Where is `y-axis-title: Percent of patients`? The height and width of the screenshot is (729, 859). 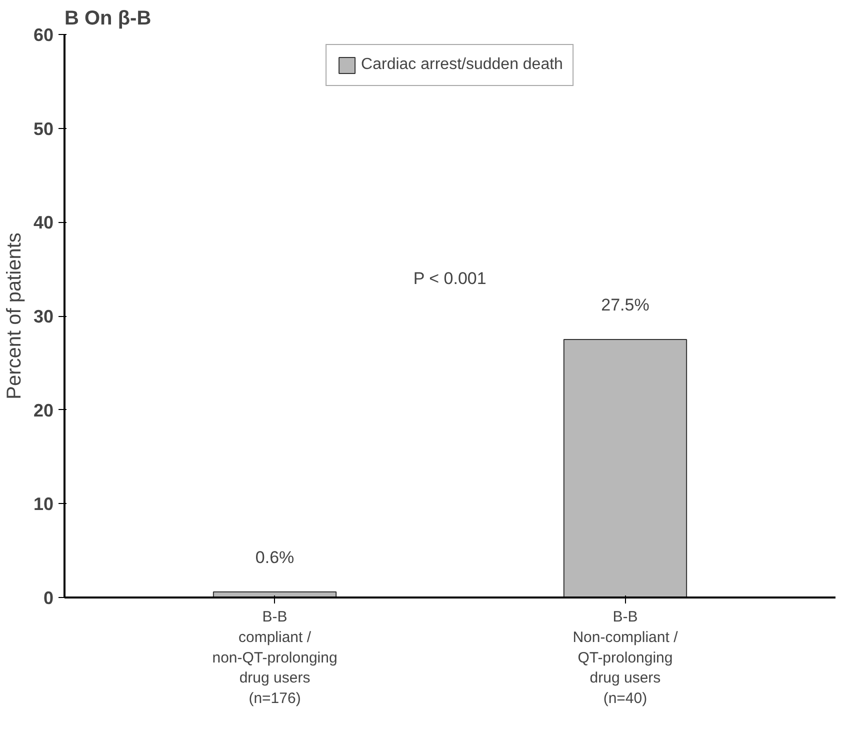
y-axis-title: Percent of patients is located at coordinates (14, 316).